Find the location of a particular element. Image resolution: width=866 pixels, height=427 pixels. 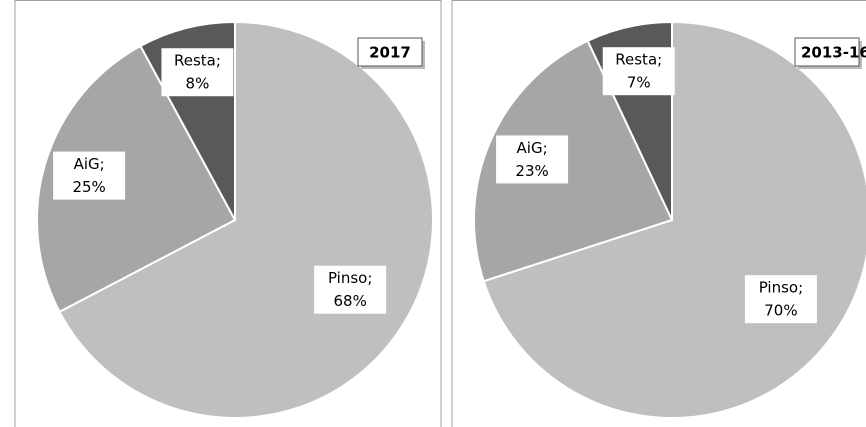

data-label: AiG; 23% is located at coordinates (532, 159).